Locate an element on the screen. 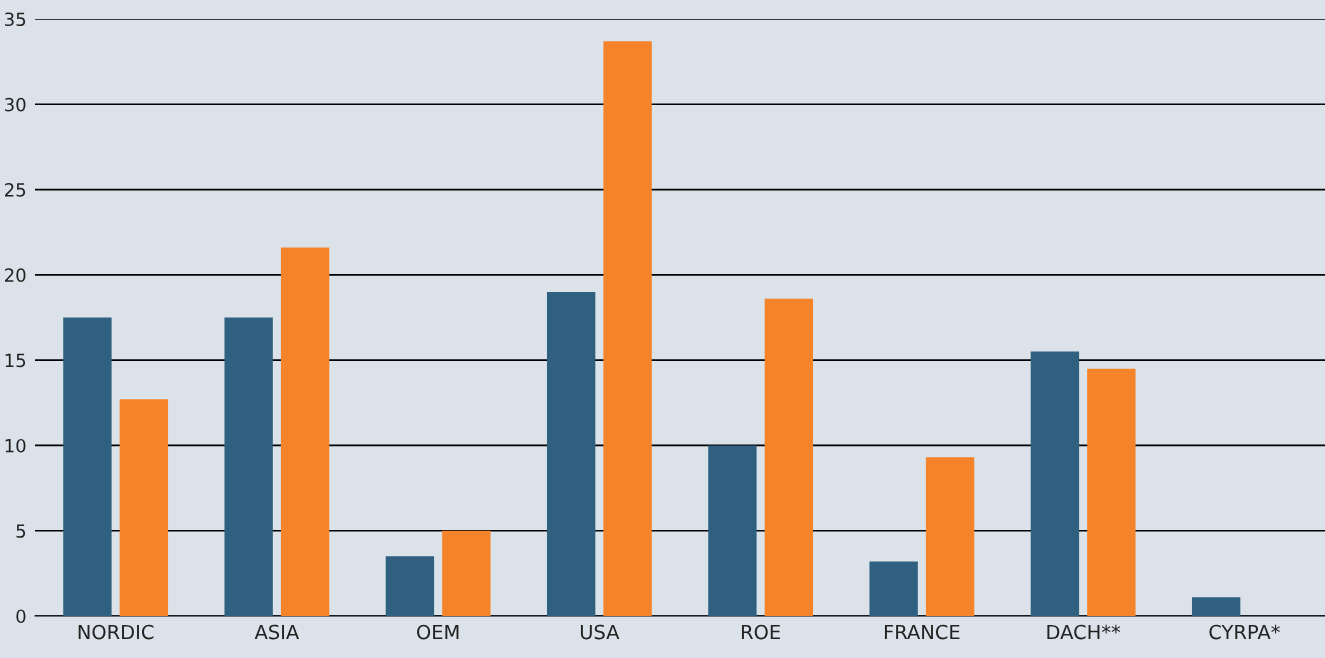  x-tick-label: USA is located at coordinates (600, 632).